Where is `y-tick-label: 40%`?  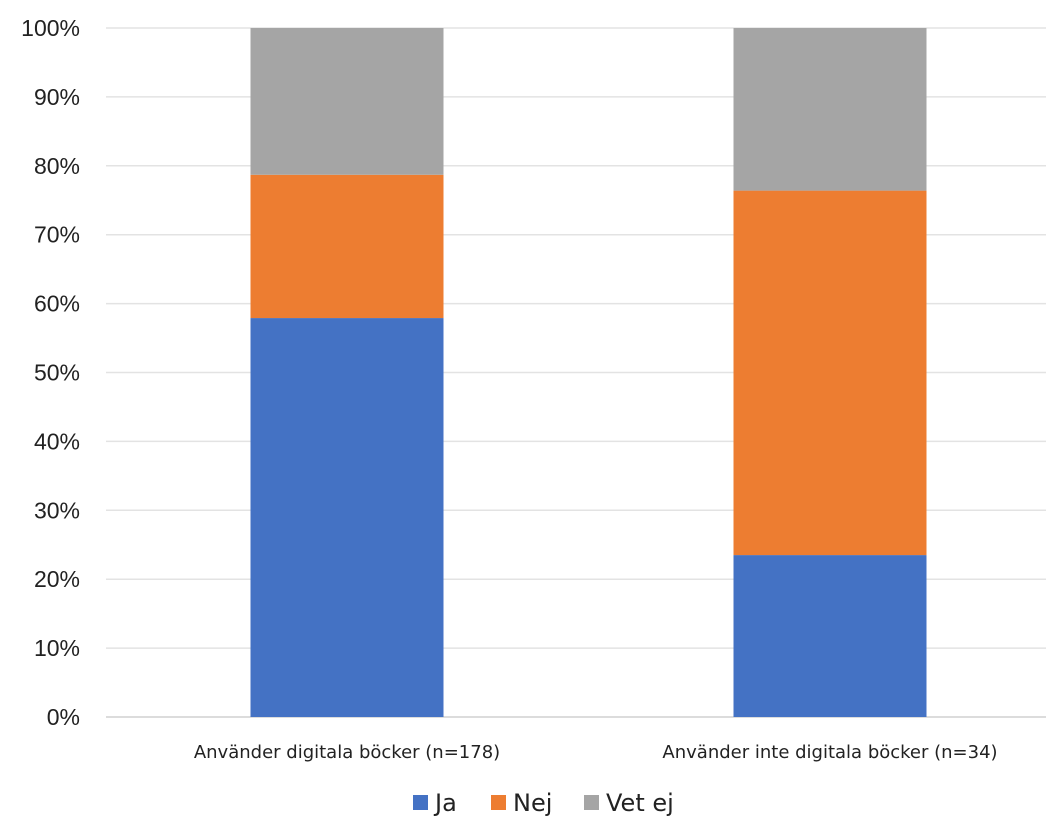 y-tick-label: 40% is located at coordinates (57, 441).